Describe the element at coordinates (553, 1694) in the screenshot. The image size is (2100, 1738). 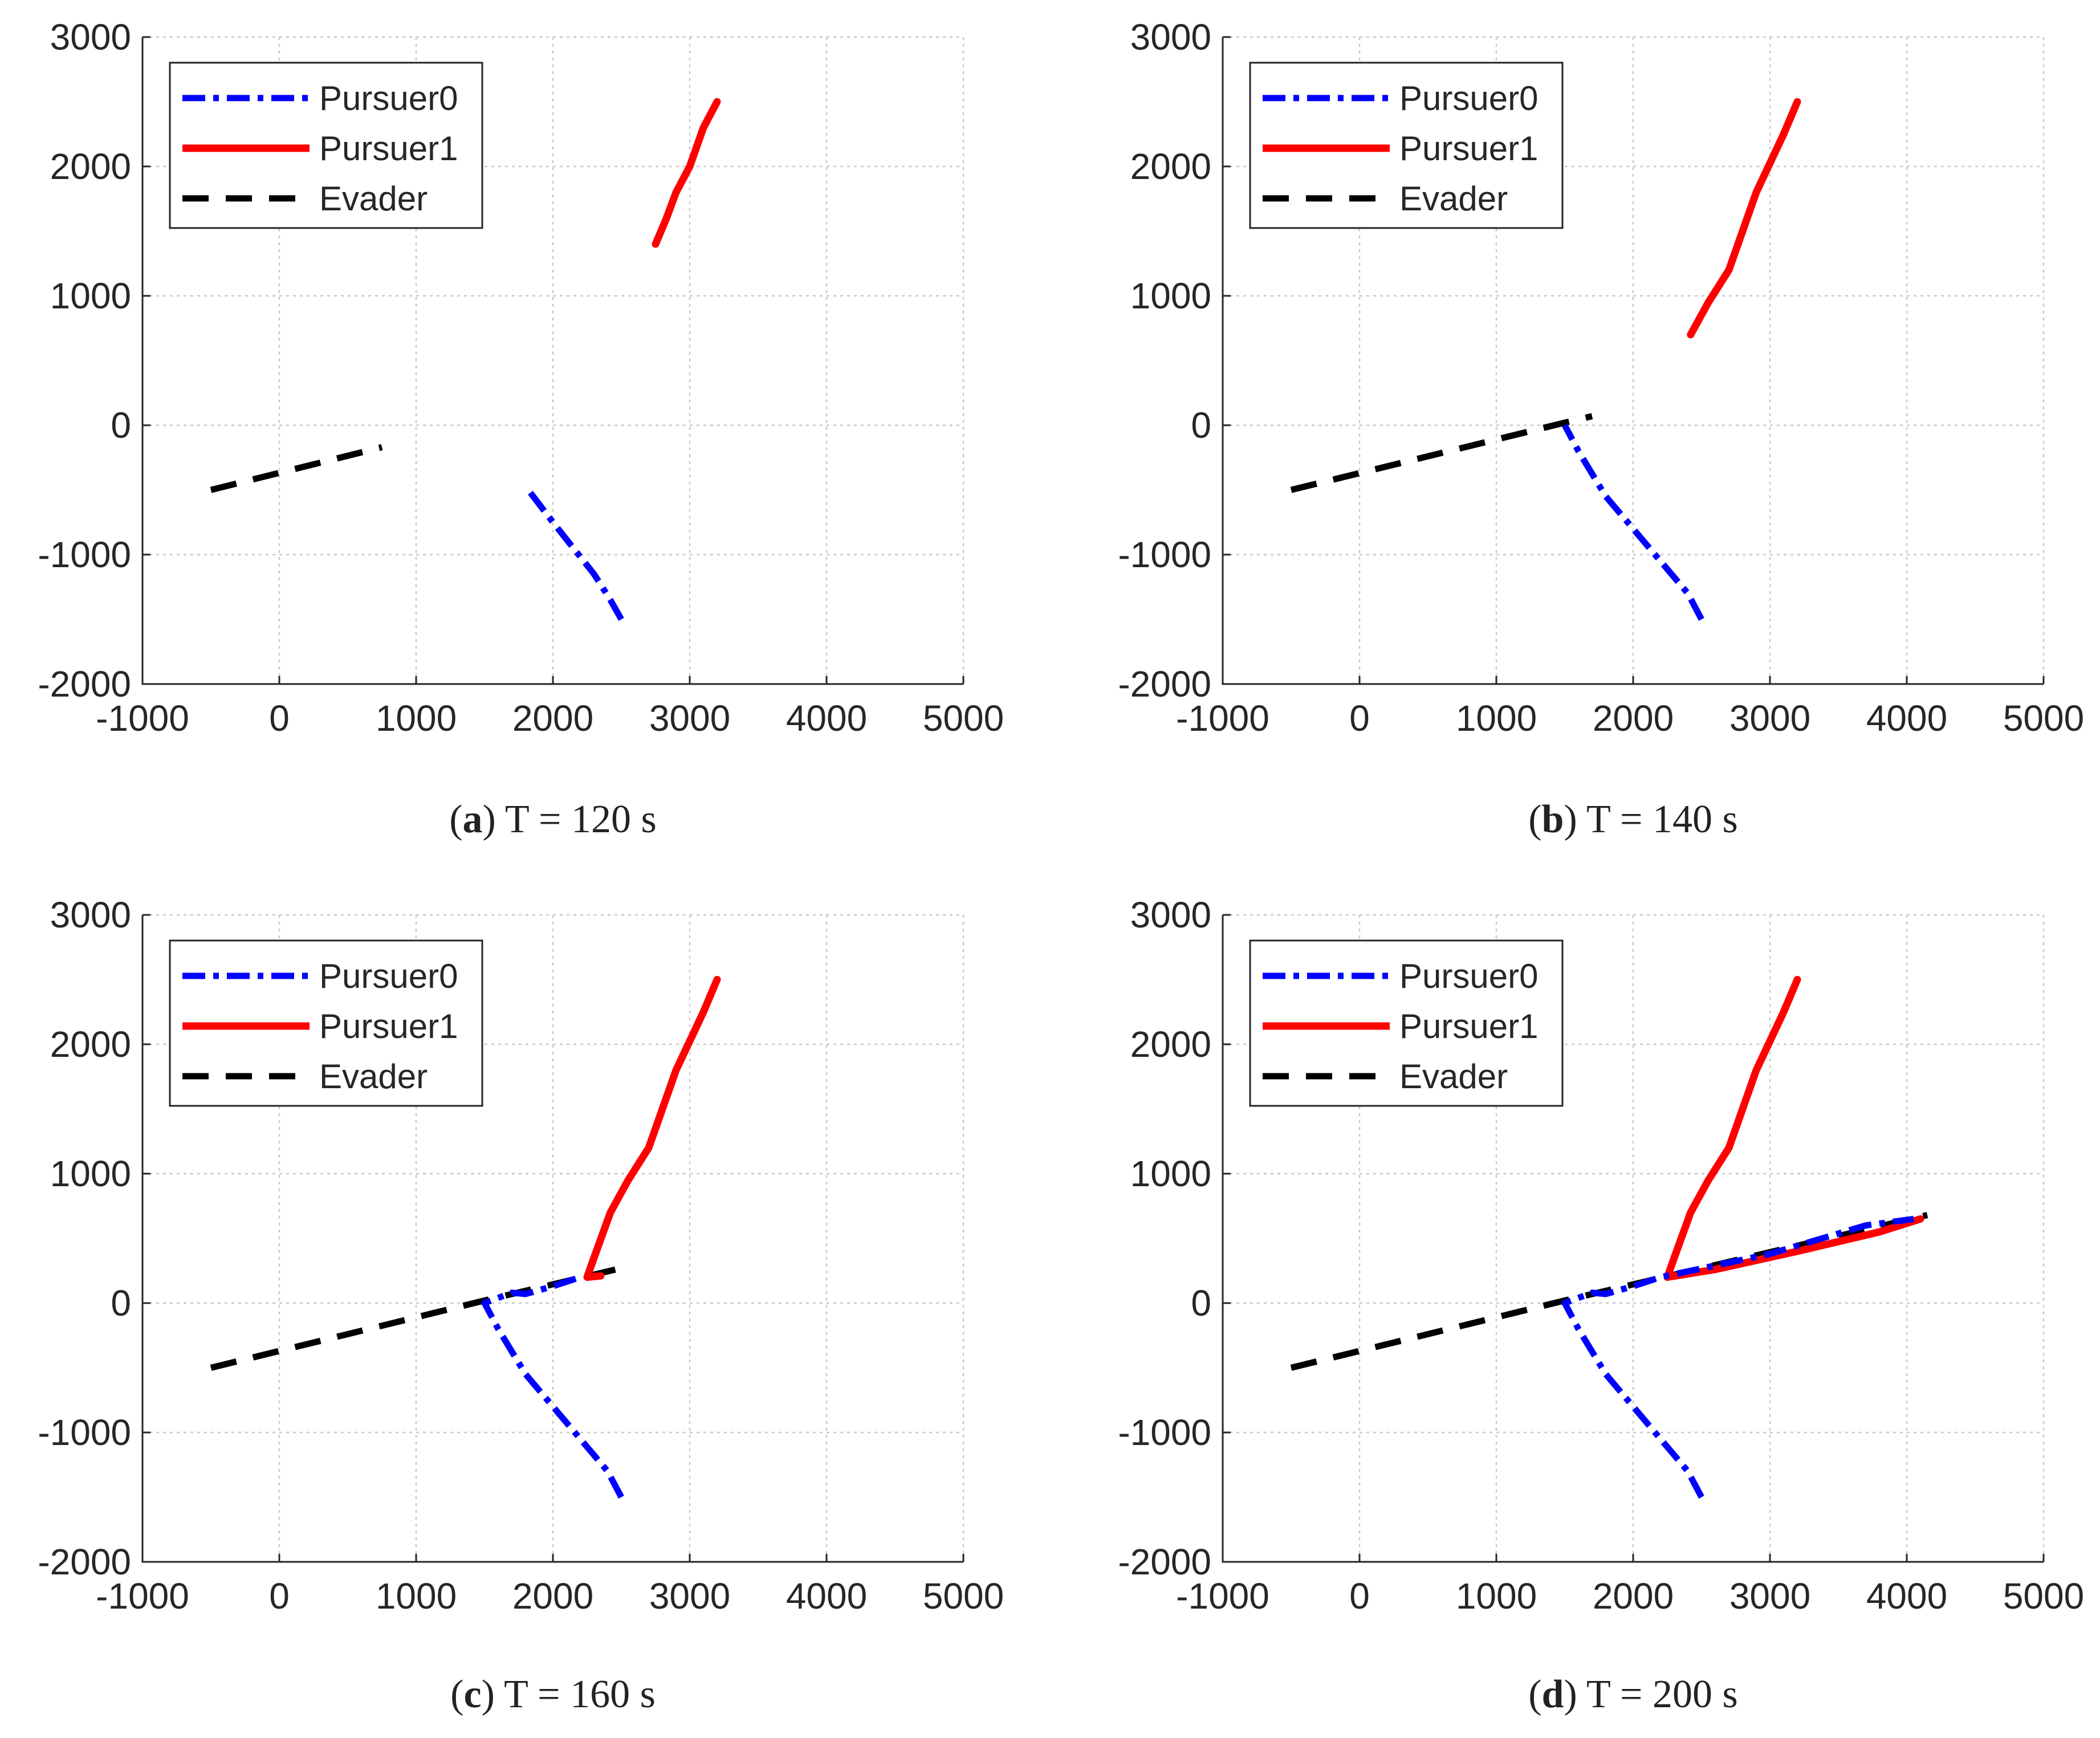
I see `panel-caption: (c) T = 160 s` at that location.